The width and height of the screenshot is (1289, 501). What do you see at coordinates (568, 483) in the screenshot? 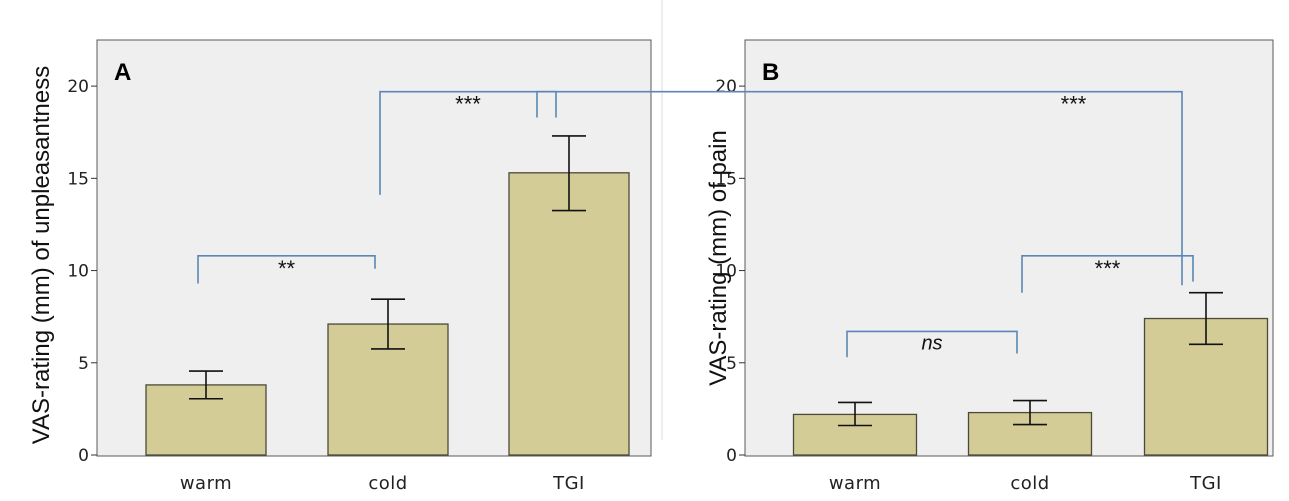
I see `panel-a-category-label-tgi: TGI` at bounding box center [568, 483].